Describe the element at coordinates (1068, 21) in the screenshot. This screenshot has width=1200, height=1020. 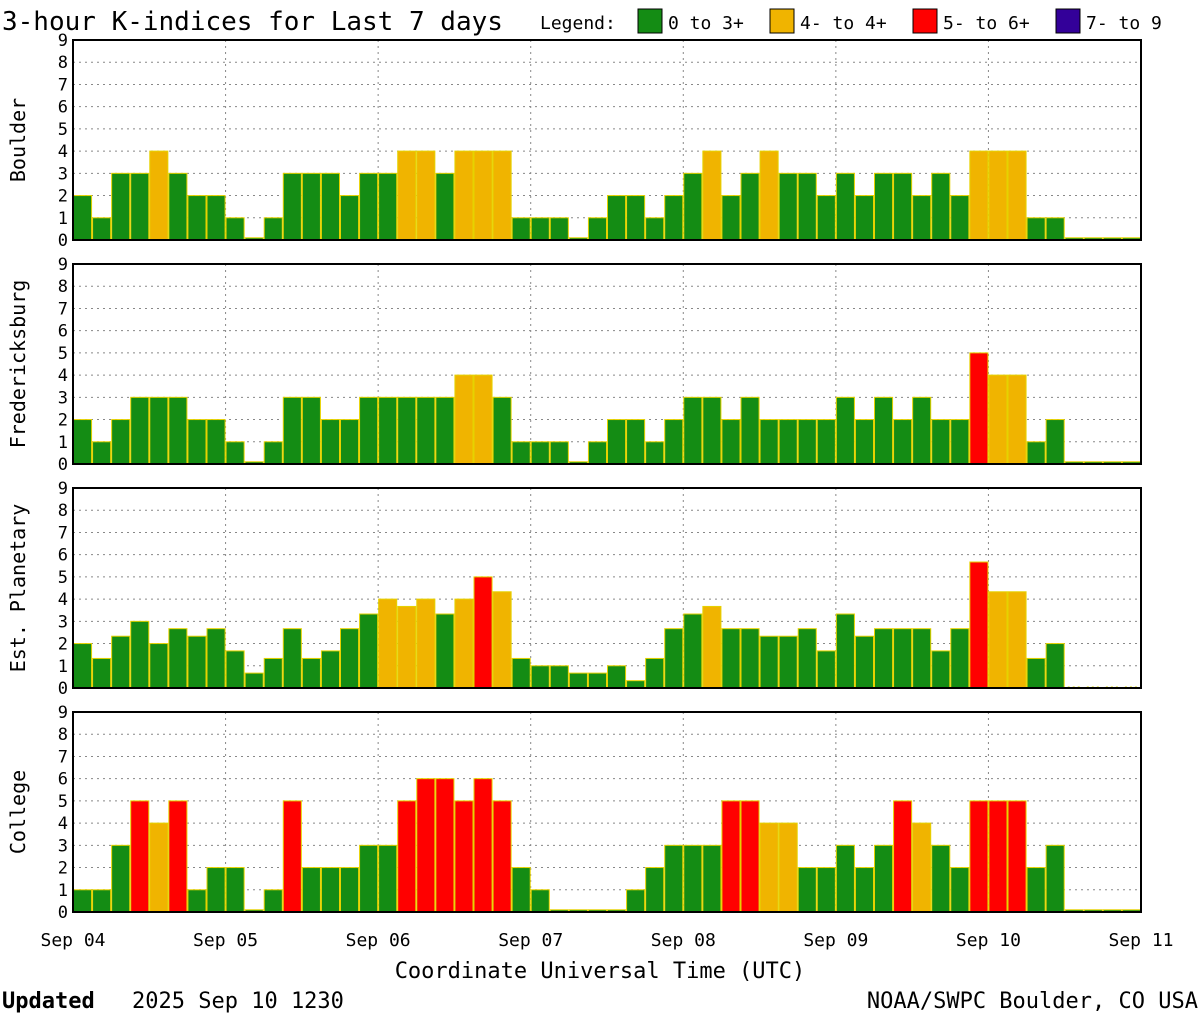
I see `legend-swatch` at that location.